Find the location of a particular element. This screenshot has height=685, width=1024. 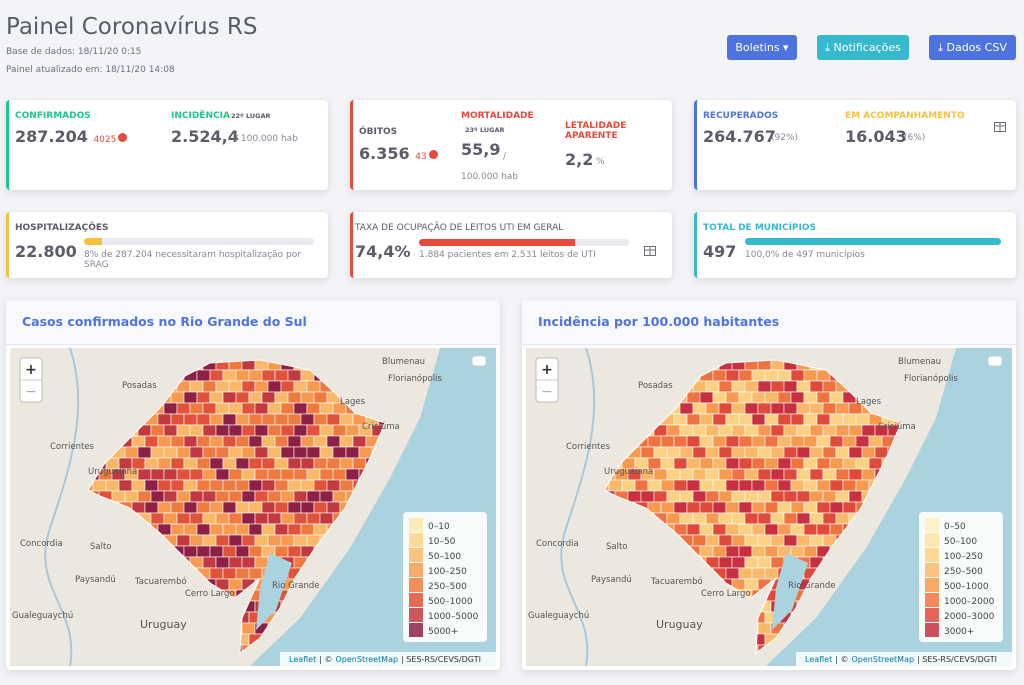

value: 264.767 is located at coordinates (739, 136).